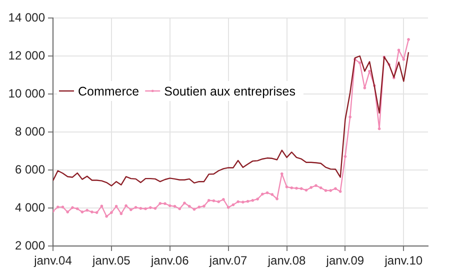 This screenshot has height=280, width=450. Describe the element at coordinates (111, 261) in the screenshot. I see `x-tick-label: janv.05` at that location.